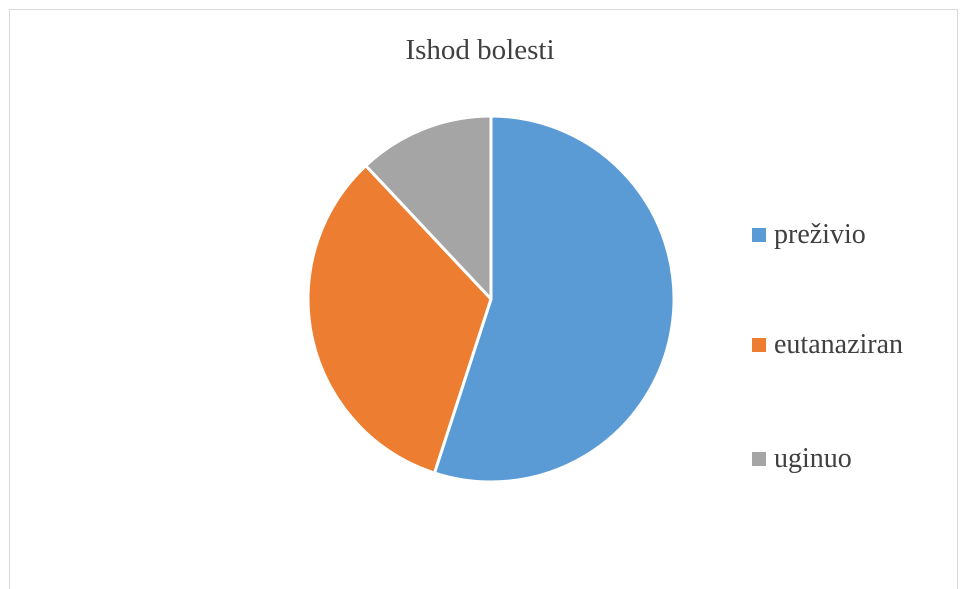  Describe the element at coordinates (839, 344) in the screenshot. I see `legend-label-1: eutanaziran` at that location.